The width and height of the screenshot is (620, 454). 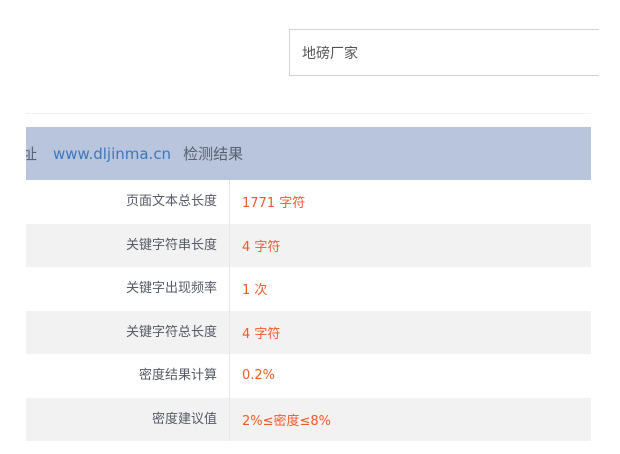 What do you see at coordinates (32, 154) in the screenshot?
I see `url-label: 址` at bounding box center [32, 154].